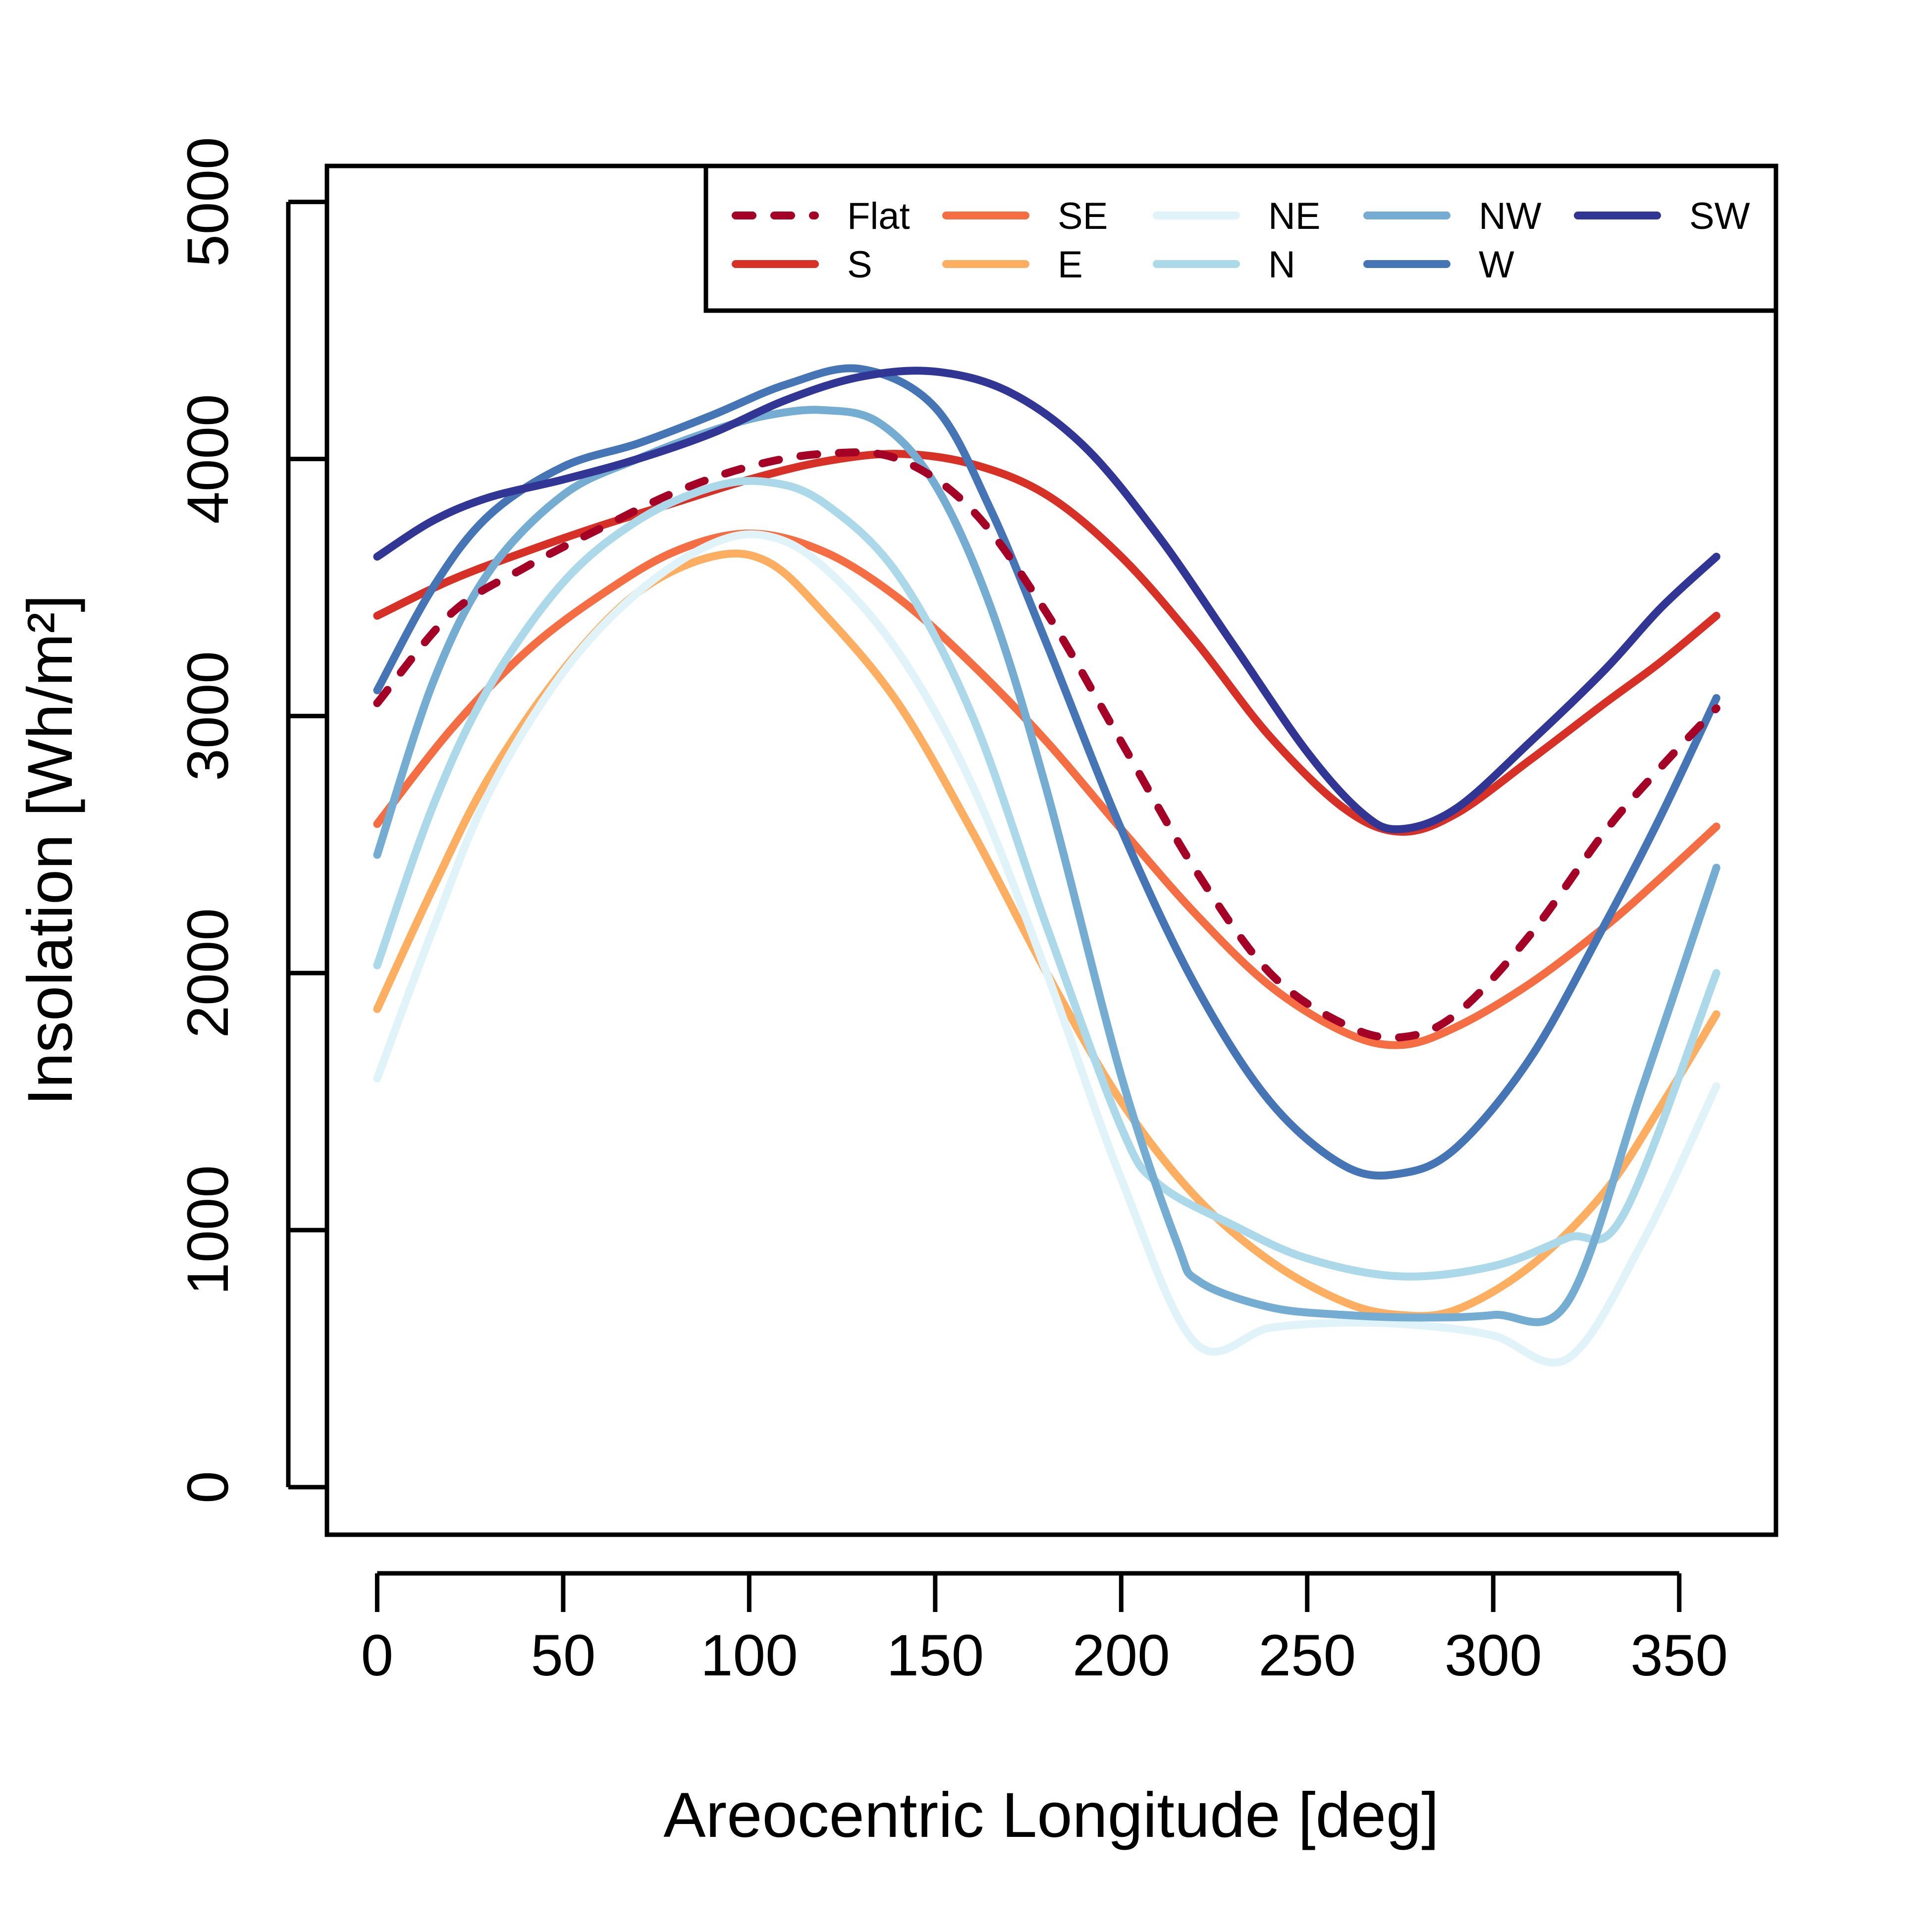  I want to click on y-tick-label: 1000, so click(208, 1230).